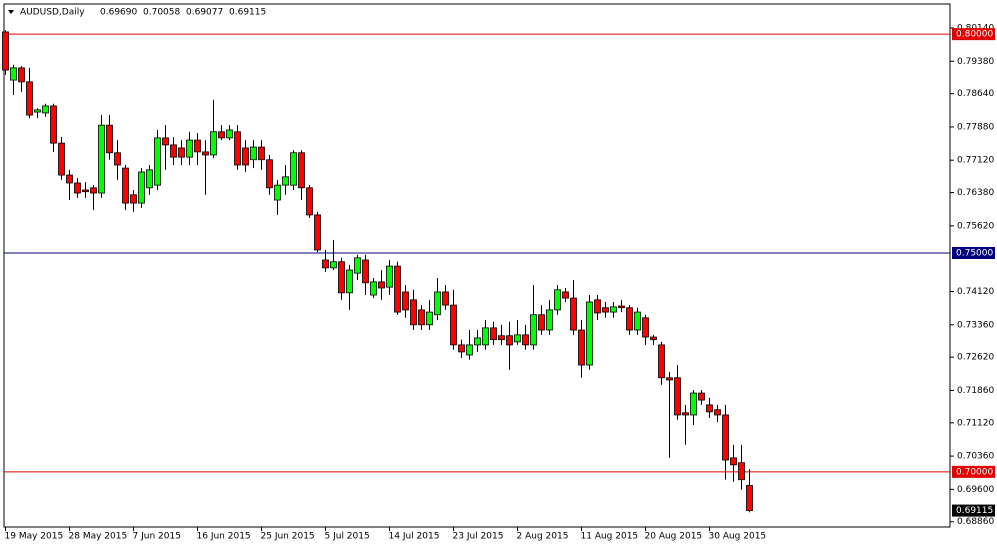  I want to click on level-label: 0.80000, so click(974, 35).